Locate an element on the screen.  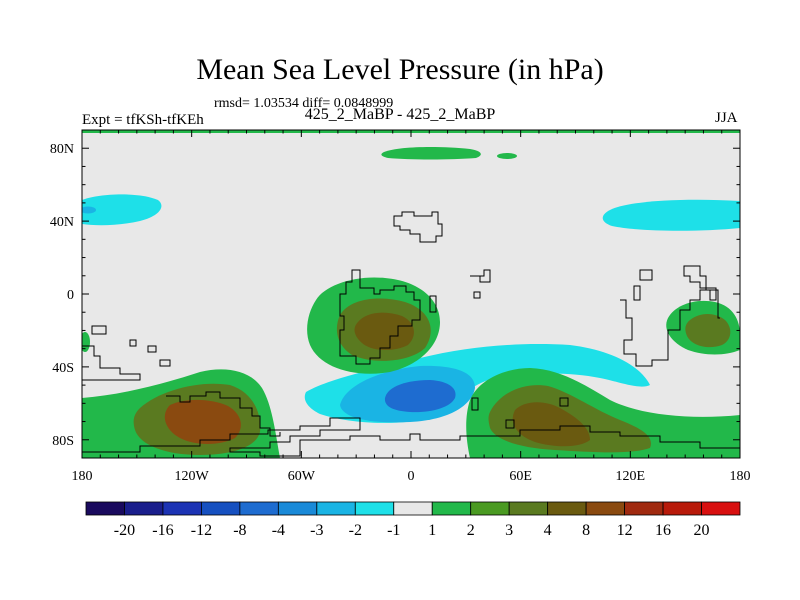
colorbar-label: 16 is located at coordinates (663, 530).